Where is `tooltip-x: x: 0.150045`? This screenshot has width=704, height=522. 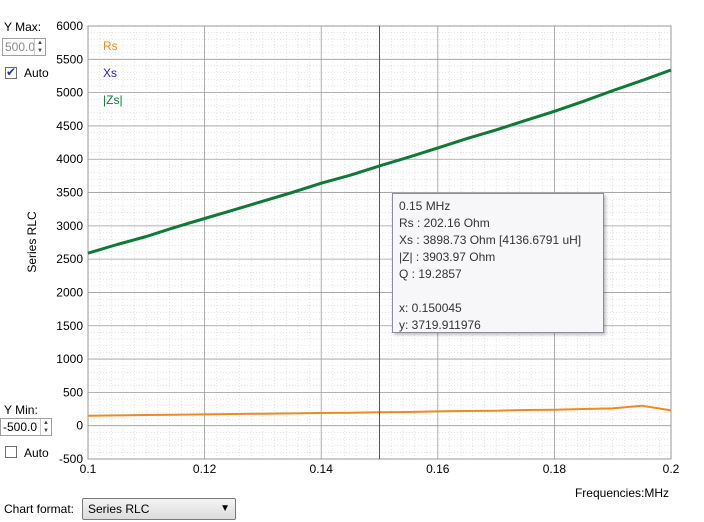 tooltip-x: x: 0.150045 is located at coordinates (430, 308).